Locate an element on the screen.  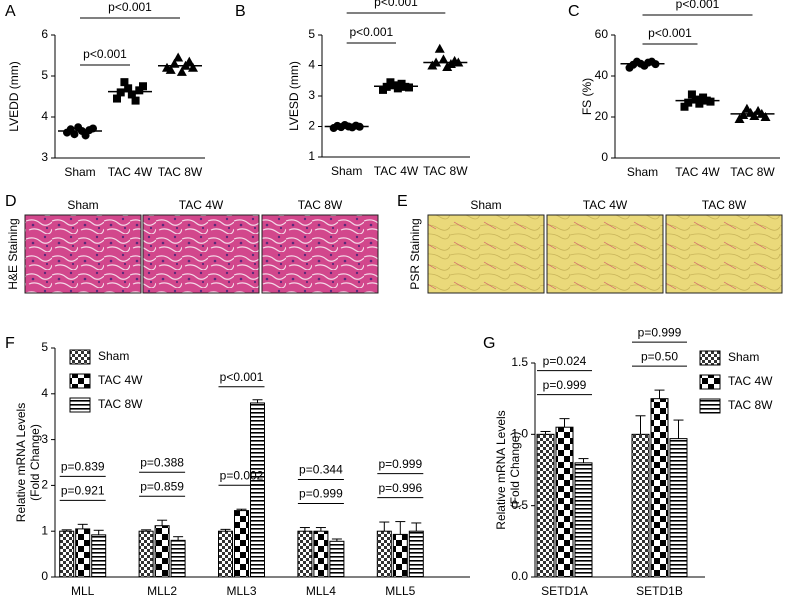
panel-letter: C is located at coordinates (574, 11).